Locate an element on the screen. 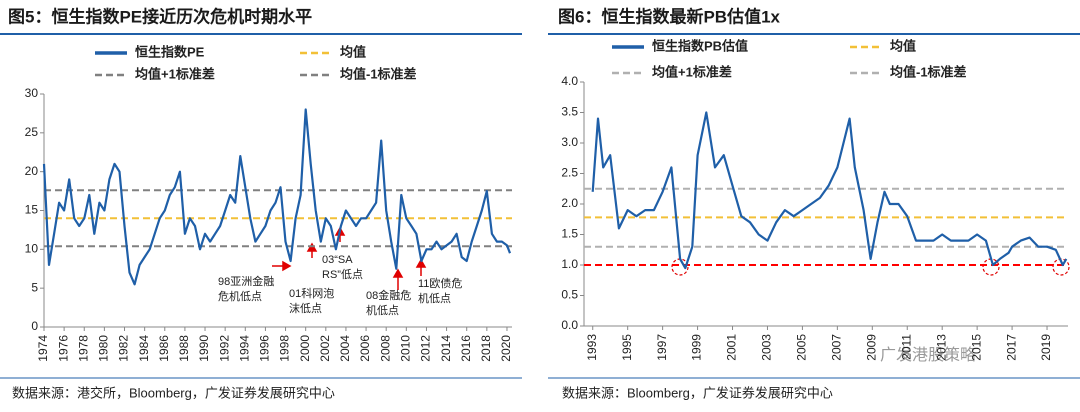  x-tick-label: 2017 is located at coordinates (1011, 347).